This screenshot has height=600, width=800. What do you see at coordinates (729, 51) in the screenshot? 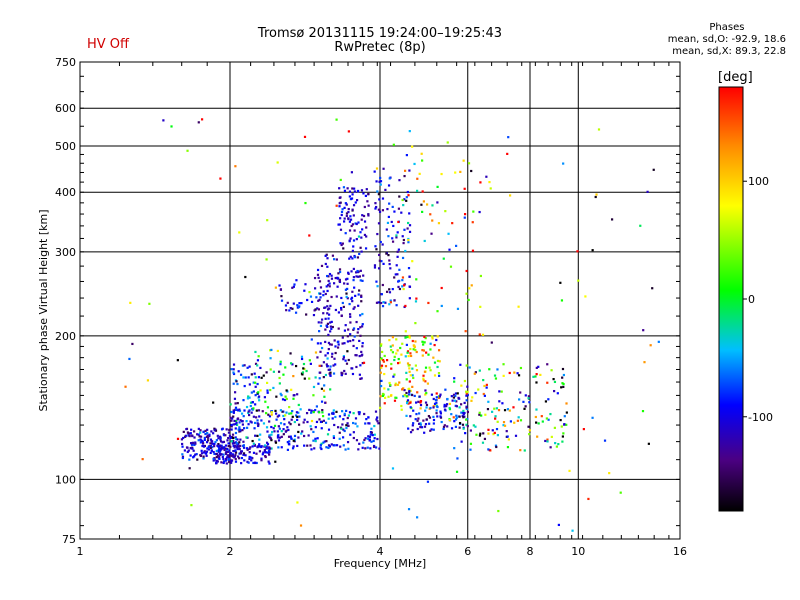
I see `phase-stats-x: mean, sd,X: 89.3, 22.8` at bounding box center [729, 51].